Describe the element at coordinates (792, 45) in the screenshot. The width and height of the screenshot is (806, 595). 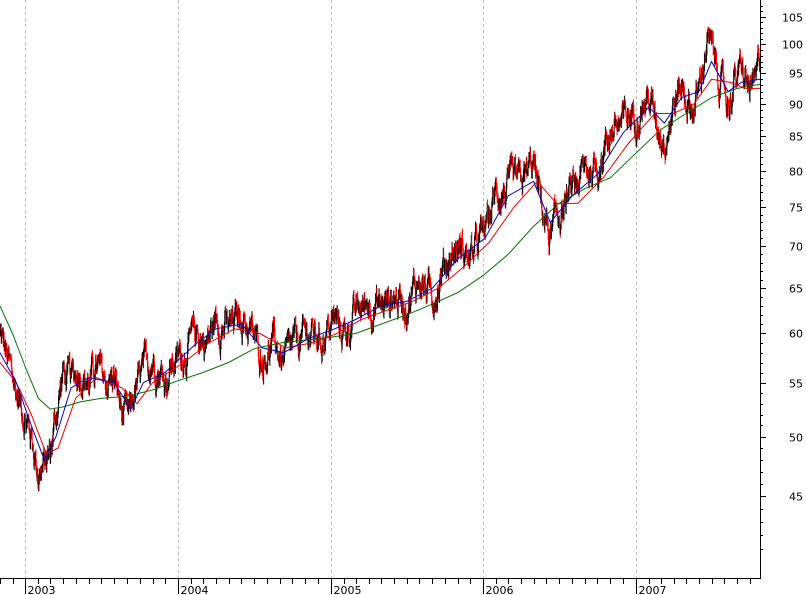
I see `y-tick-label-100: 100` at that location.